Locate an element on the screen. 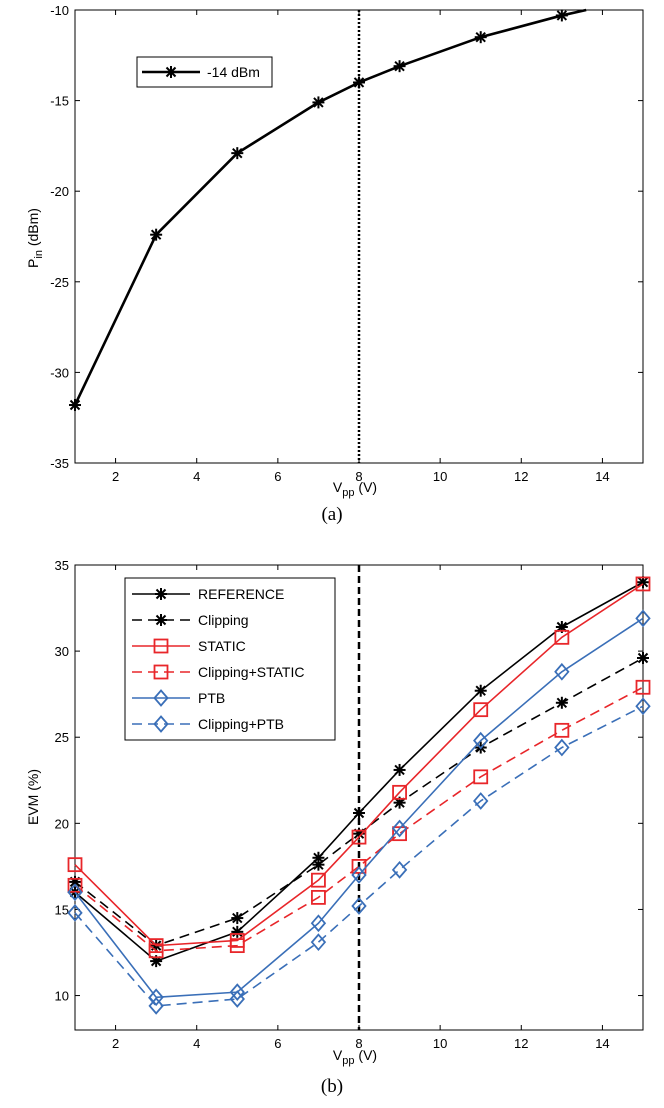  chart-b-legend-box is located at coordinates (230, 659).